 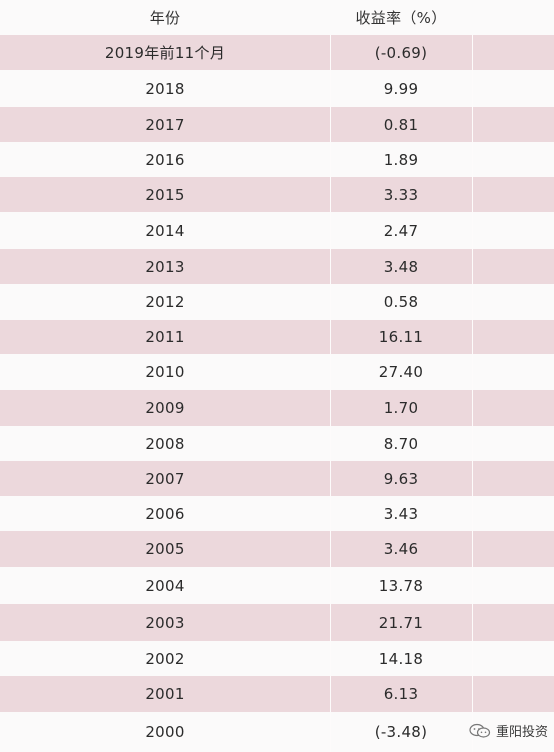 I want to click on return-cell: 13.78, so click(x=401, y=585).